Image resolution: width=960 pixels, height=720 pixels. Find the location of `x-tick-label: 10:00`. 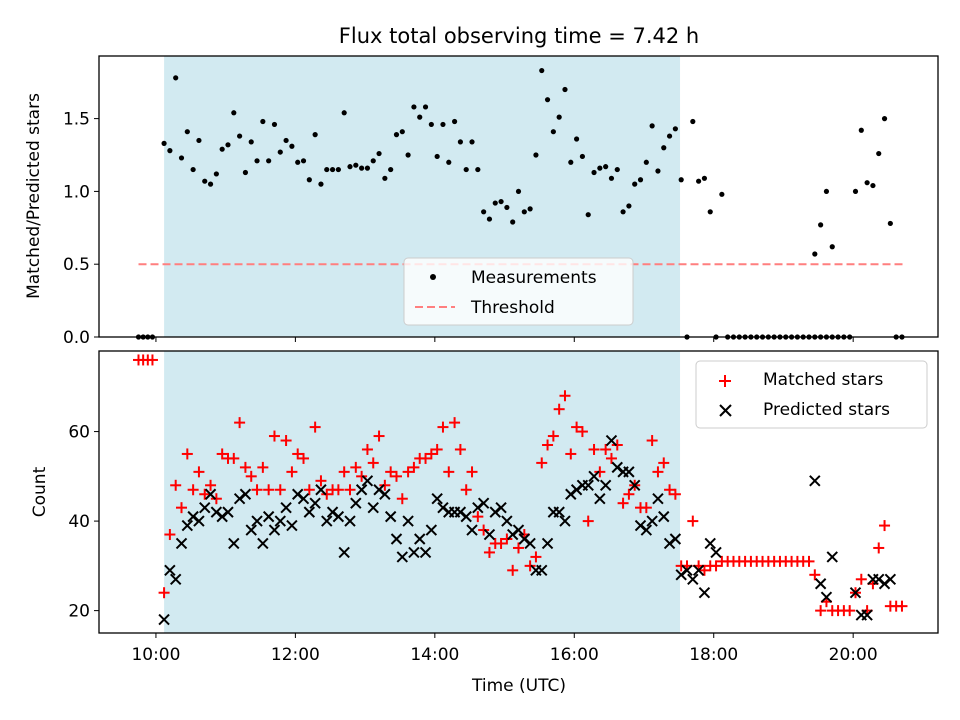

x-tick-label: 10:00 is located at coordinates (155, 655).